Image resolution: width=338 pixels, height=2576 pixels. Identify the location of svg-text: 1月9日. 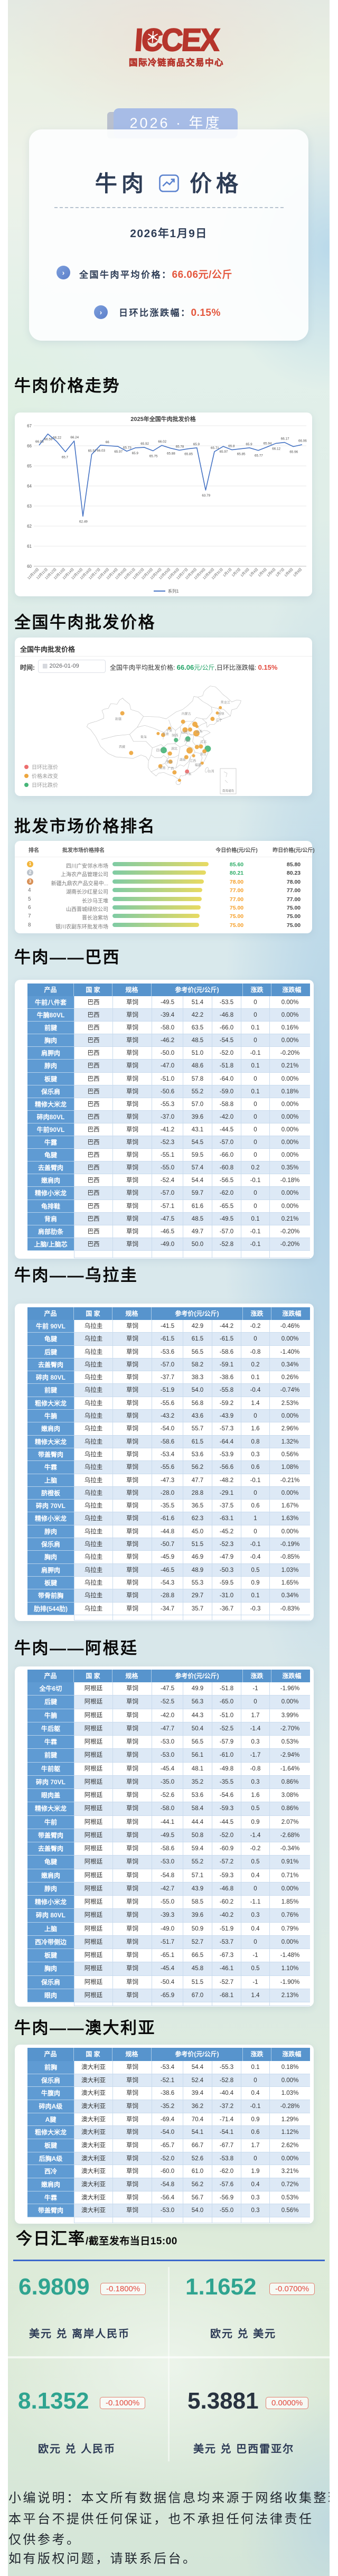
(297, 572).